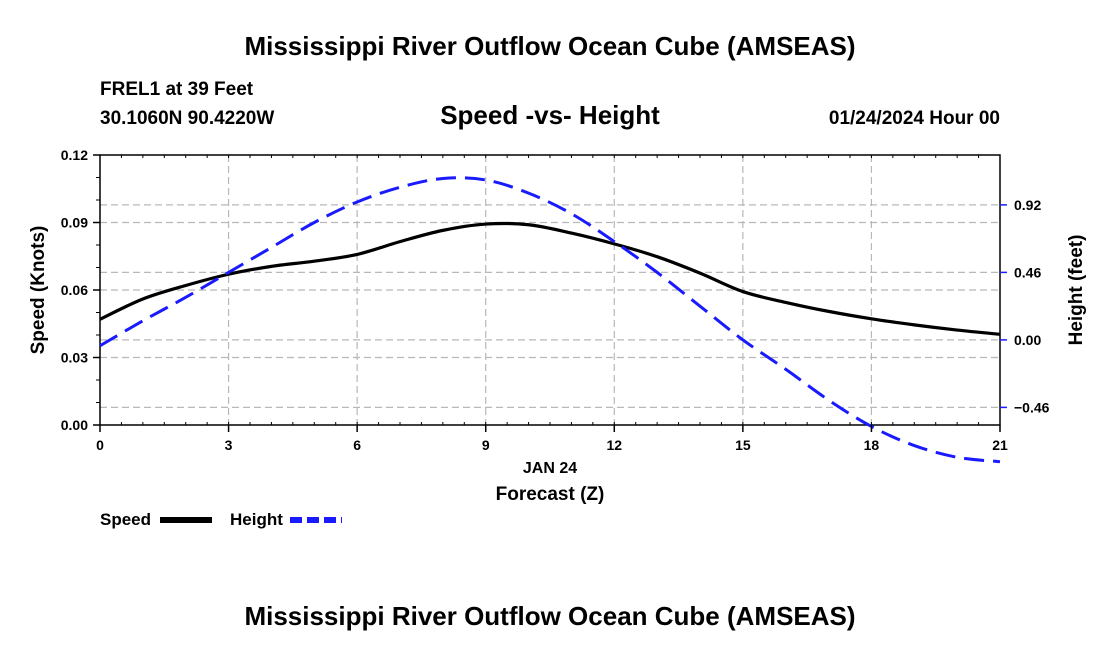 This screenshot has height=650, width=1100. I want to click on legend-label-speed: Speed, so click(125, 519).